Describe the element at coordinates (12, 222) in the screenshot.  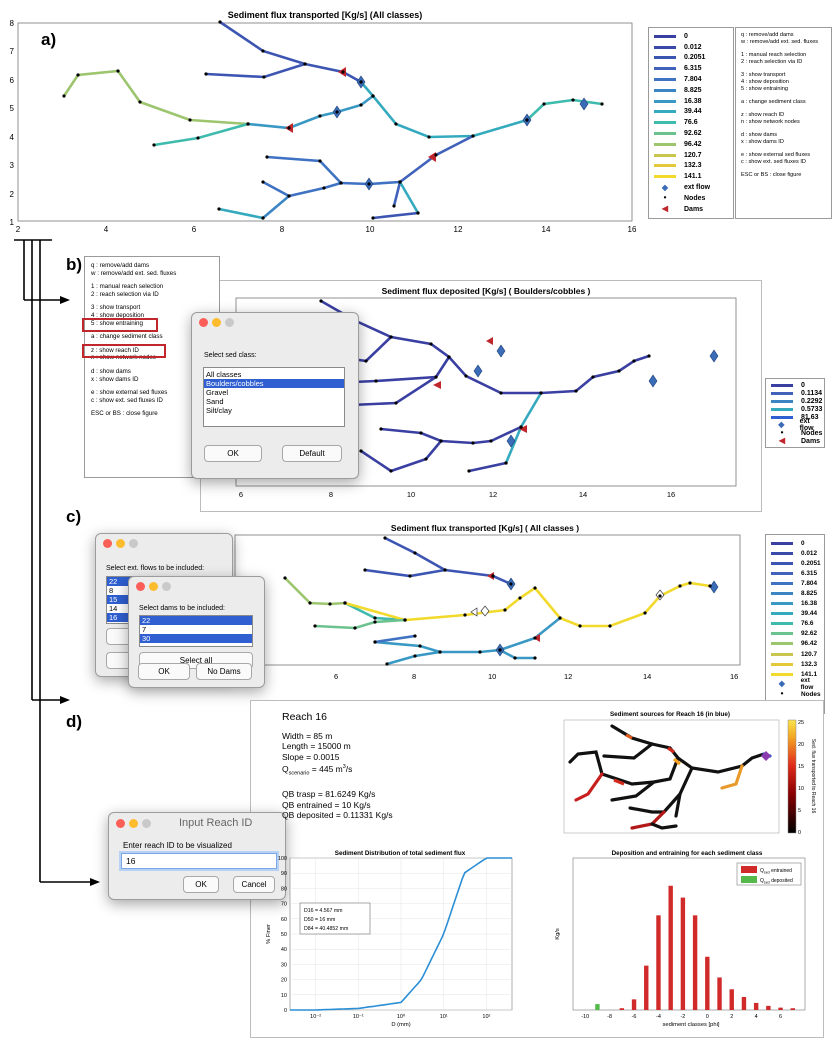
I see `svg-text: 1` at that location.